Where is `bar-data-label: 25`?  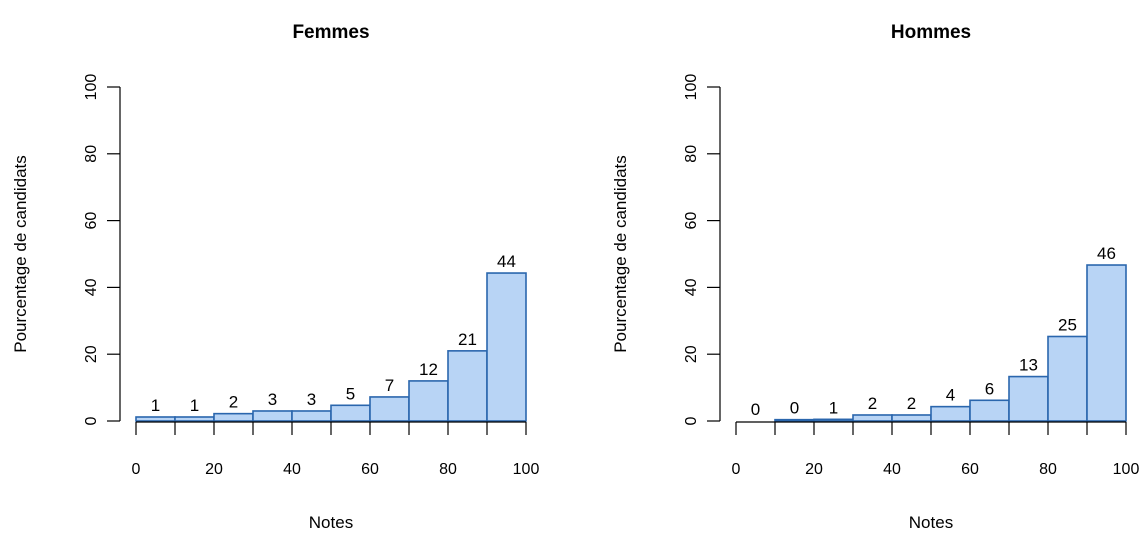
bar-data-label: 25 is located at coordinates (1067, 324).